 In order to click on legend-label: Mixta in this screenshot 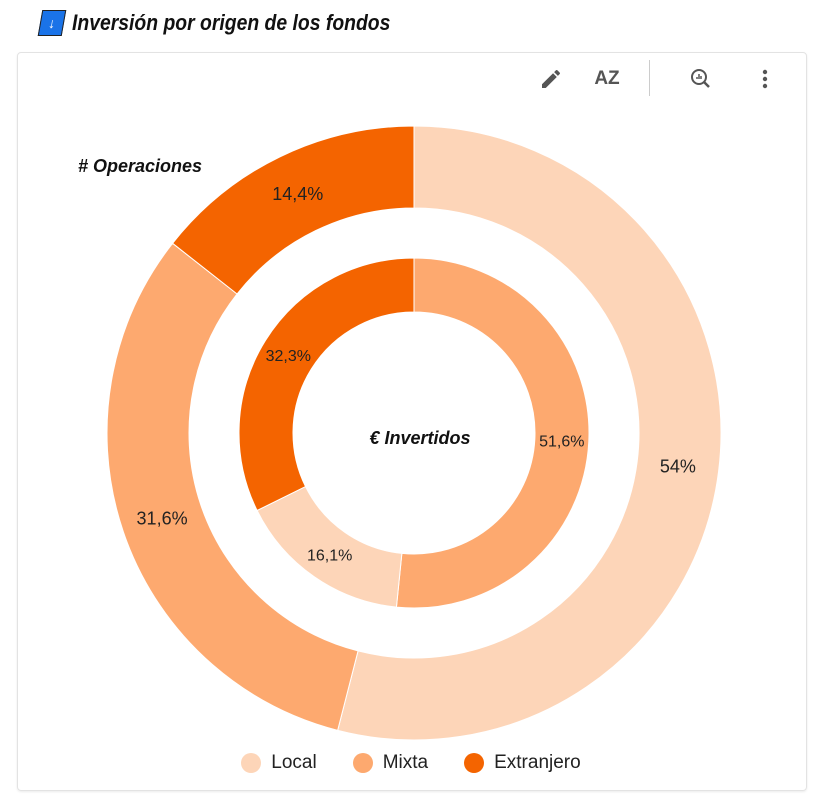, I will do `click(405, 762)`.